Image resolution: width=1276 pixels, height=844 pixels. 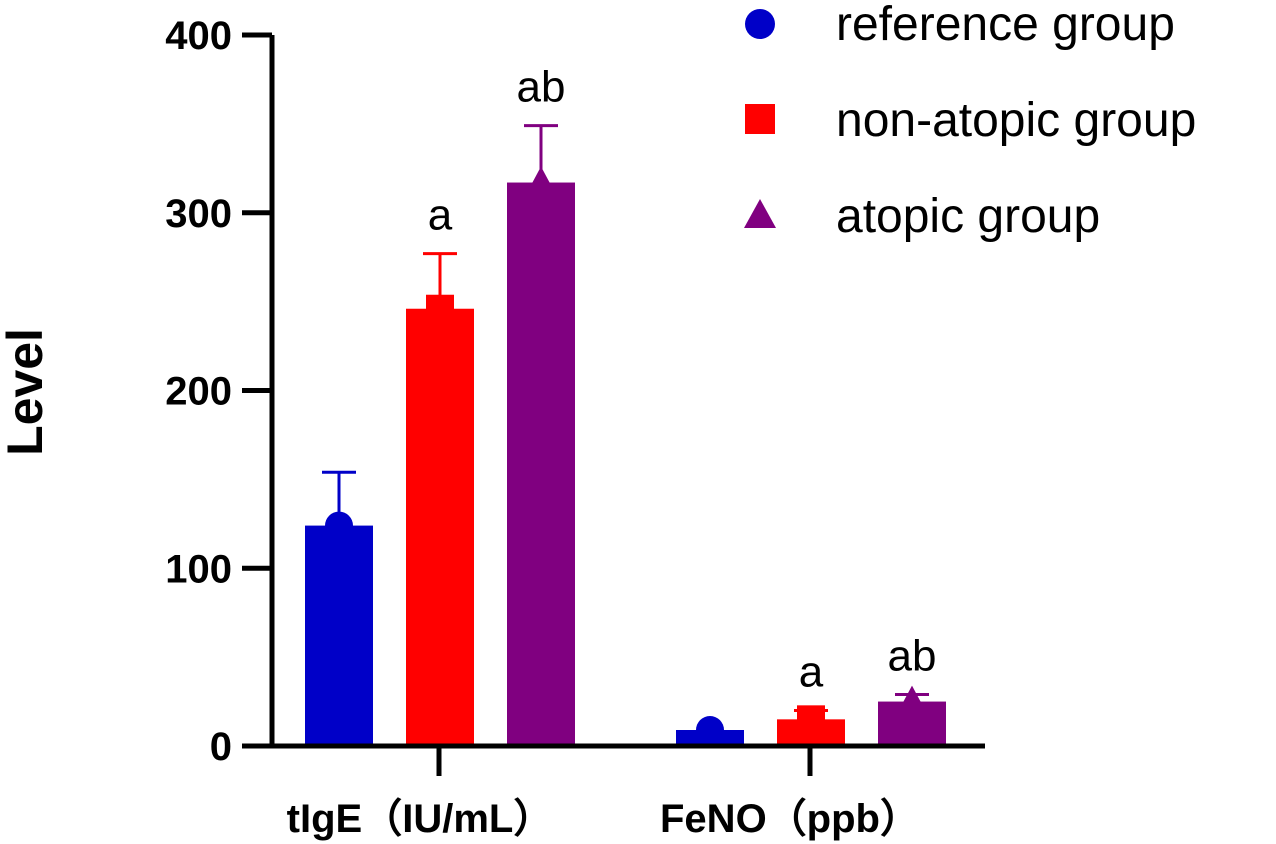 What do you see at coordinates (760, 213) in the screenshot?
I see `legend-marker-atopic` at bounding box center [760, 213].